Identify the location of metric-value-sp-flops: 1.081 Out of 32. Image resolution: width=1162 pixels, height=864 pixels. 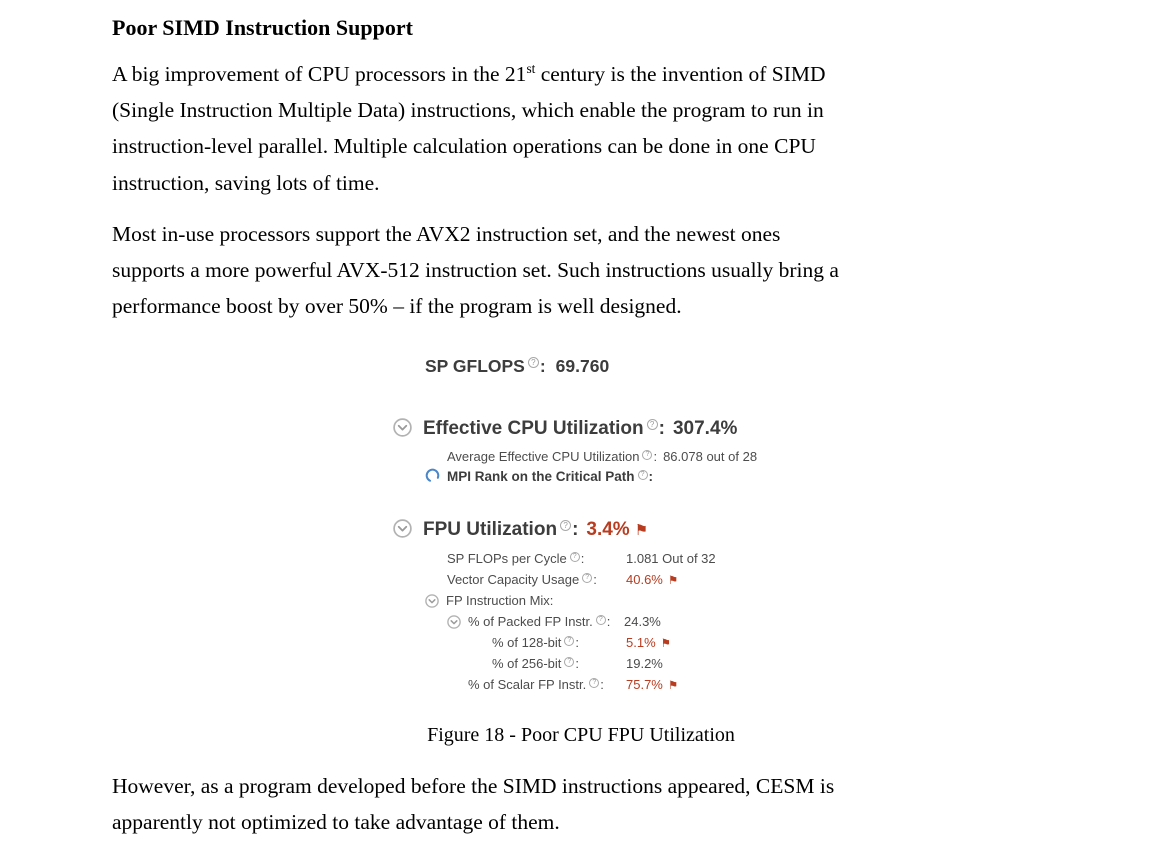
(671, 558).